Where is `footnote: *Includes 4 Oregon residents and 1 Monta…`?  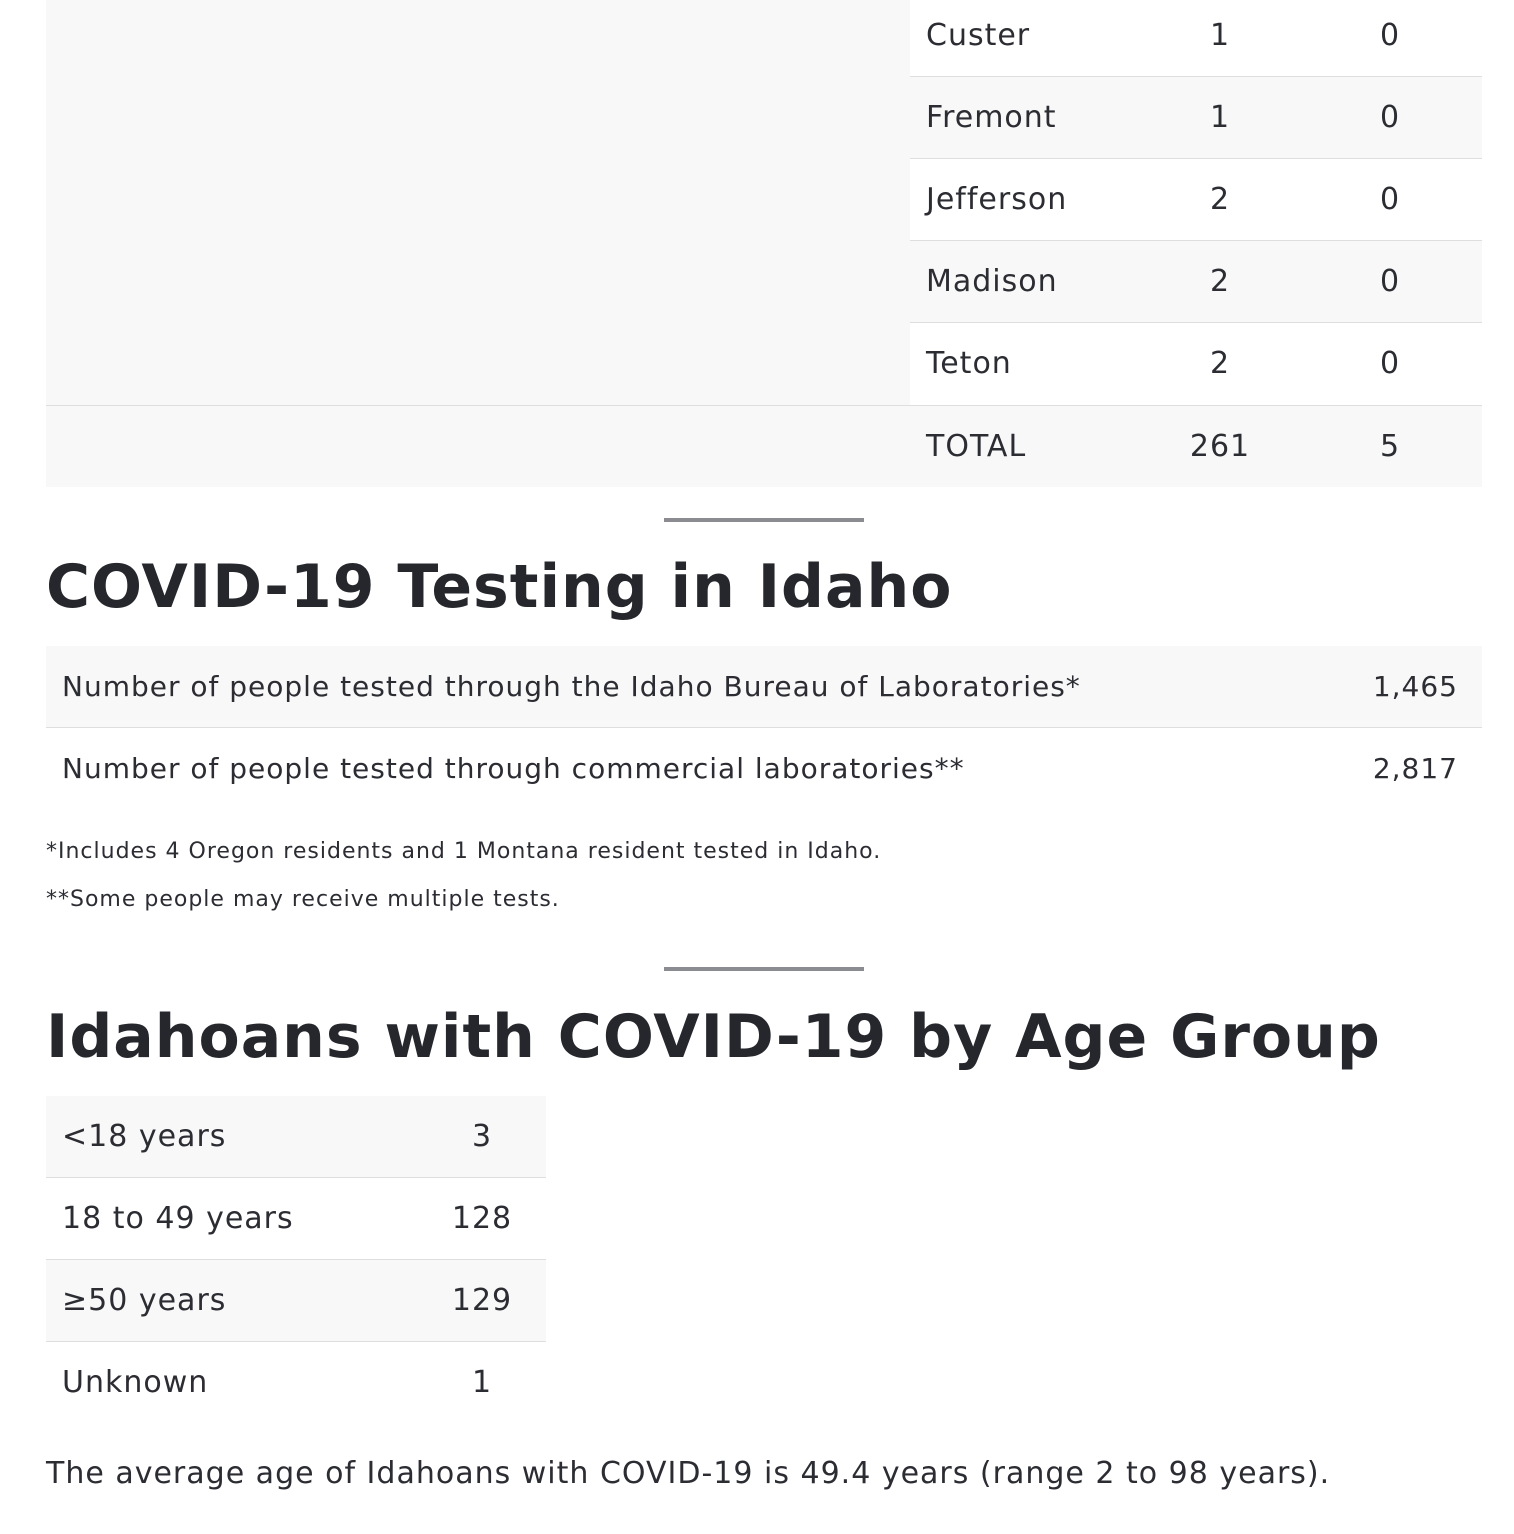 footnote: *Includes 4 Oregon residents and 1 Monta… is located at coordinates (464, 851).